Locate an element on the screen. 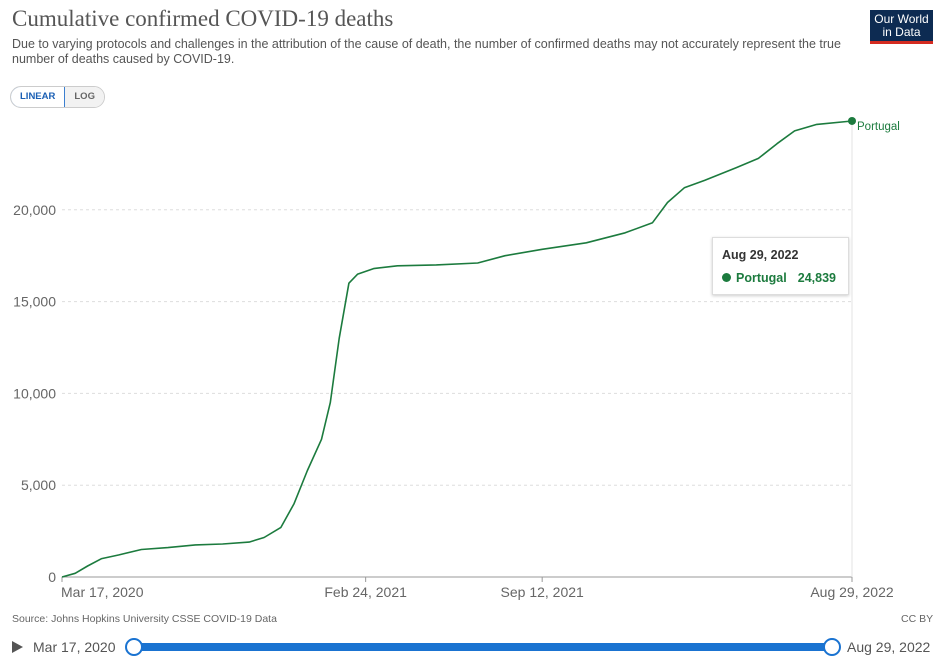 The width and height of the screenshot is (943, 660). tooltip-series-name: Portugal is located at coordinates (761, 278).